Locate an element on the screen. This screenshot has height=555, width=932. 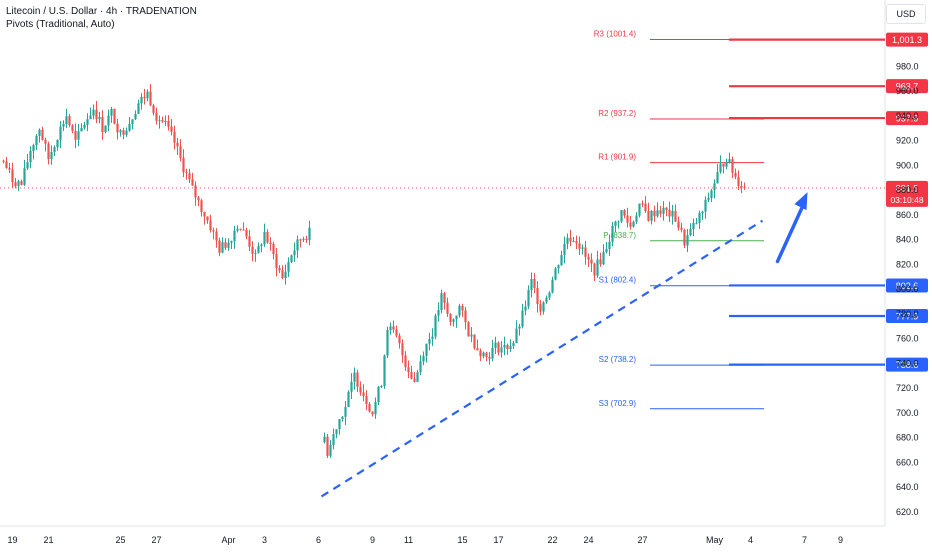
arrow-shaft is located at coordinates (791, 232).